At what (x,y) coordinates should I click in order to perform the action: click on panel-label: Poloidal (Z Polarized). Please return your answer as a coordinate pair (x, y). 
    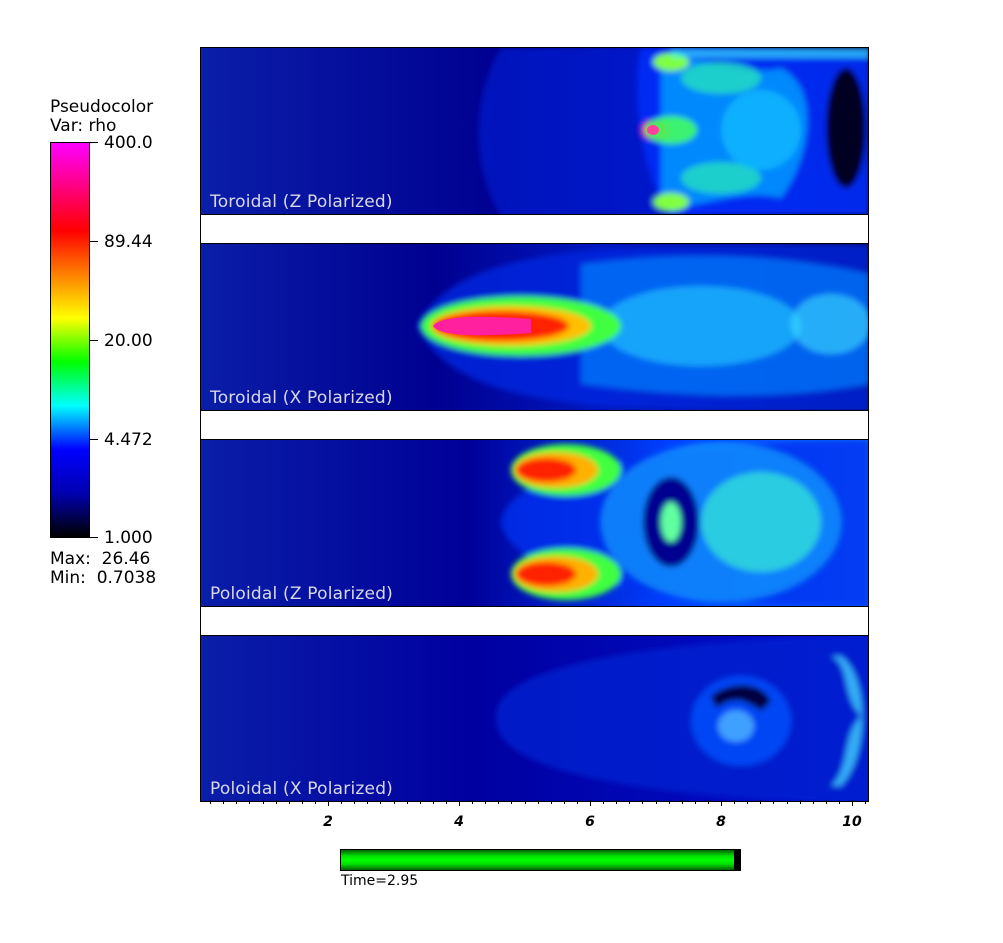
    Looking at the image, I should click on (302, 594).